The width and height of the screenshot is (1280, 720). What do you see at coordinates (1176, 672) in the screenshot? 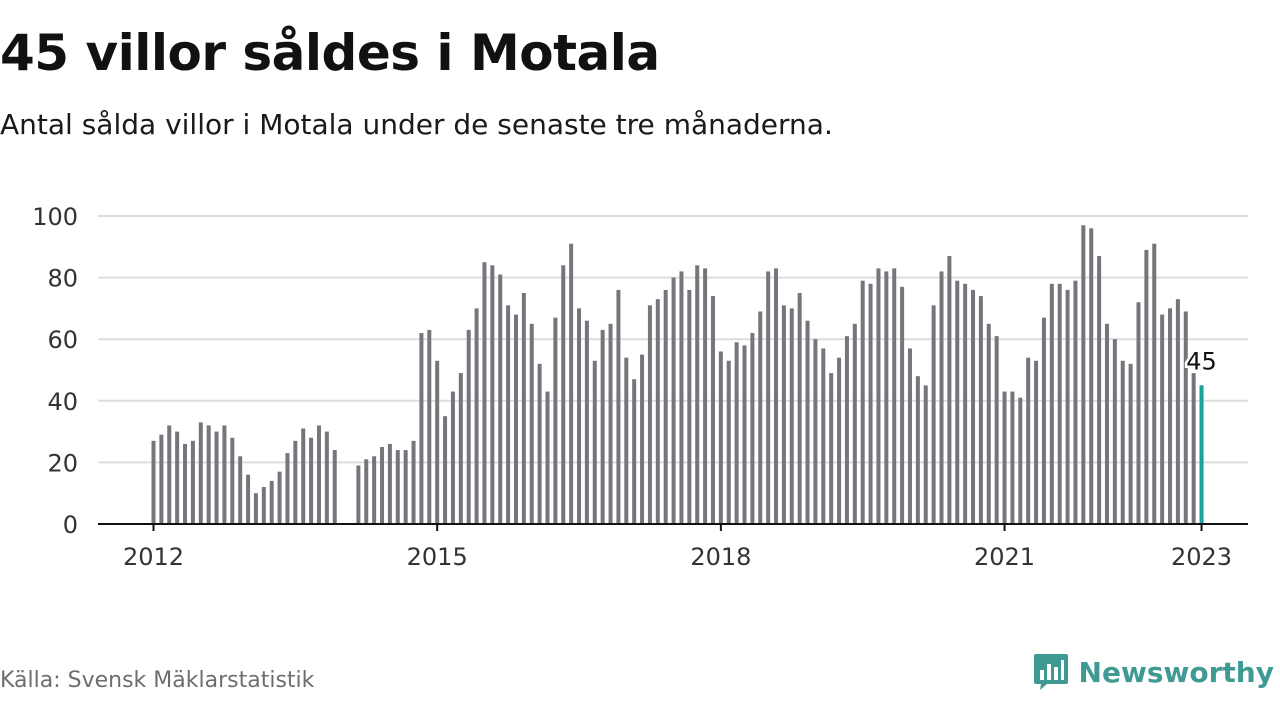
I see `brand-name: Newsworthy` at bounding box center [1176, 672].